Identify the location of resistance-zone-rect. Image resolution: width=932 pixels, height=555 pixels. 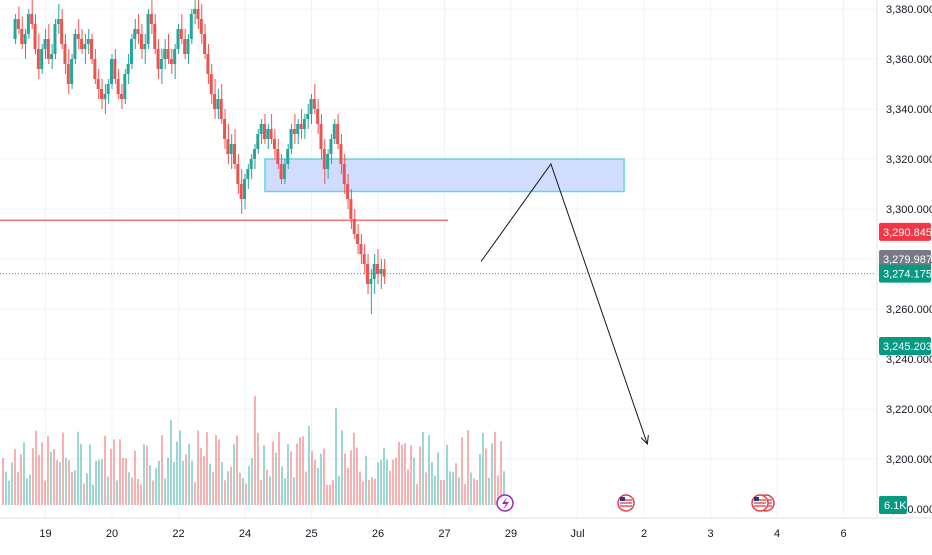
(444, 175).